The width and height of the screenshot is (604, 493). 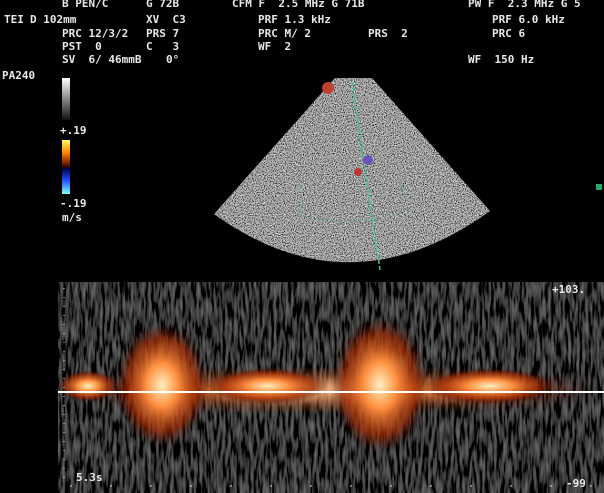 What do you see at coordinates (44, 146) in the screenshot?
I see `color-scale: PA240 +.19 -.19 m/s` at bounding box center [44, 146].